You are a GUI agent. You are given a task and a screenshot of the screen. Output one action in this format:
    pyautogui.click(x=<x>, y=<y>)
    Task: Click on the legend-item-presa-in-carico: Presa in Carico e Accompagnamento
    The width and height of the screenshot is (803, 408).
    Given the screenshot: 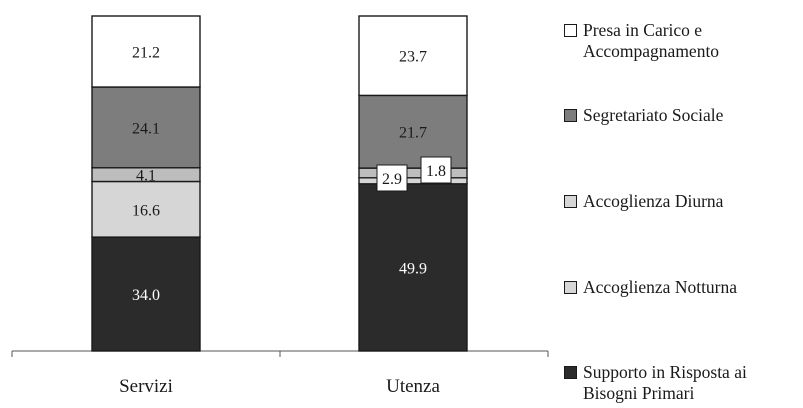 What is the action you would take?
    pyautogui.click(x=682, y=41)
    